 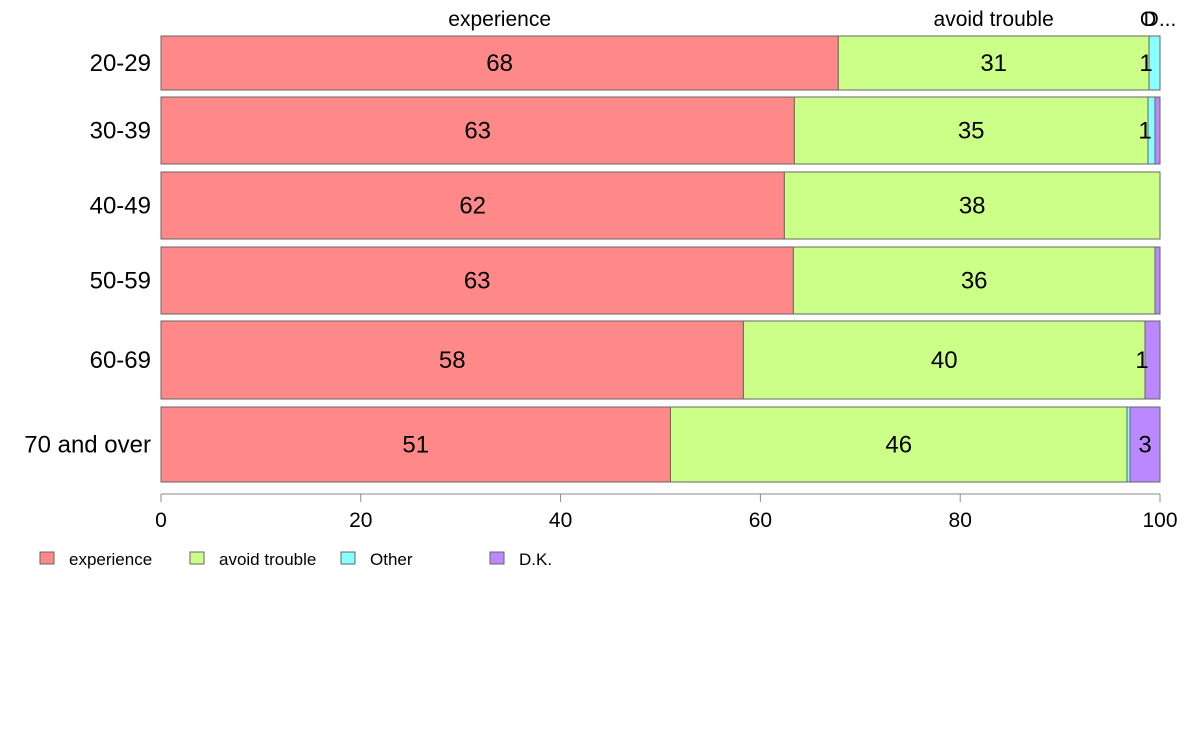 What do you see at coordinates (120, 360) in the screenshot?
I see `category-label: 60-69` at bounding box center [120, 360].